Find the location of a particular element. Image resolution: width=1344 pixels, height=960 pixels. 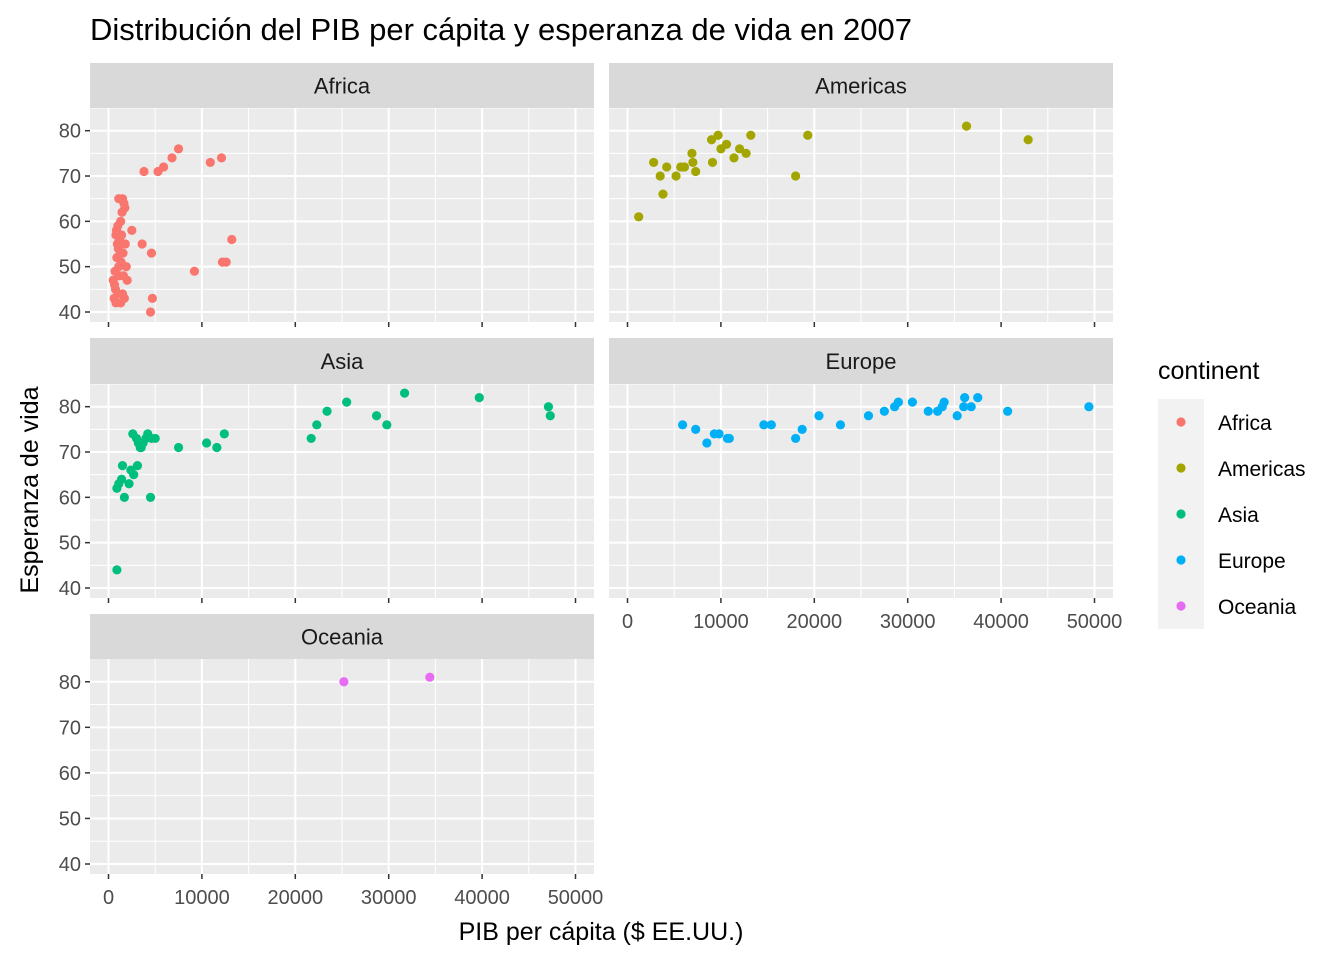

facet-strip-label: Asia is located at coordinates (343, 361).